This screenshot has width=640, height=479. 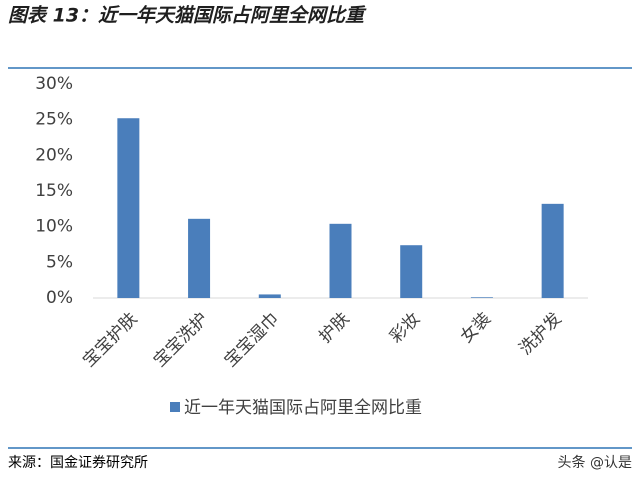 What do you see at coordinates (59, 262) in the screenshot?
I see `y-tick-label: 5%` at bounding box center [59, 262].